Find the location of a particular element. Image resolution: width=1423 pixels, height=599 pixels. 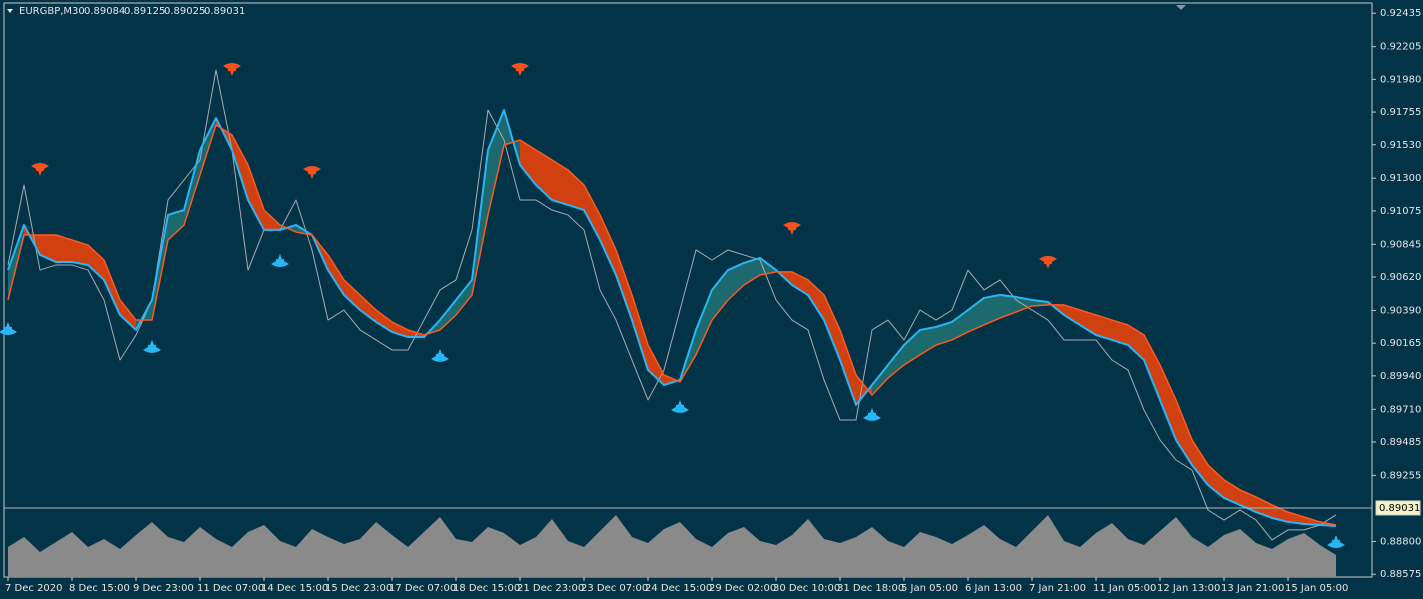

y-tick-label: 0.88800 is located at coordinates (1400, 542).